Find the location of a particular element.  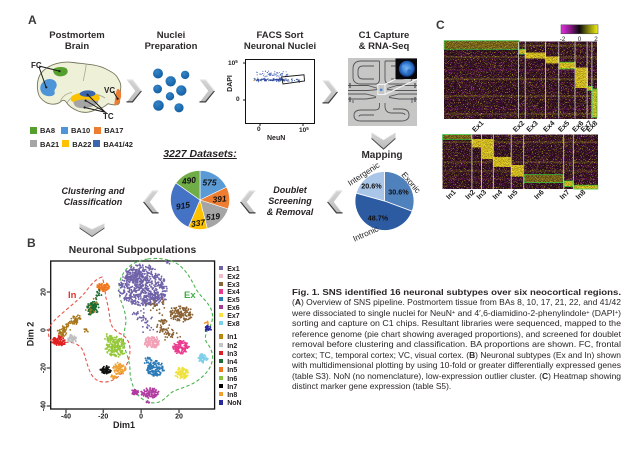

svg-text: 20.6% is located at coordinates (371, 186).